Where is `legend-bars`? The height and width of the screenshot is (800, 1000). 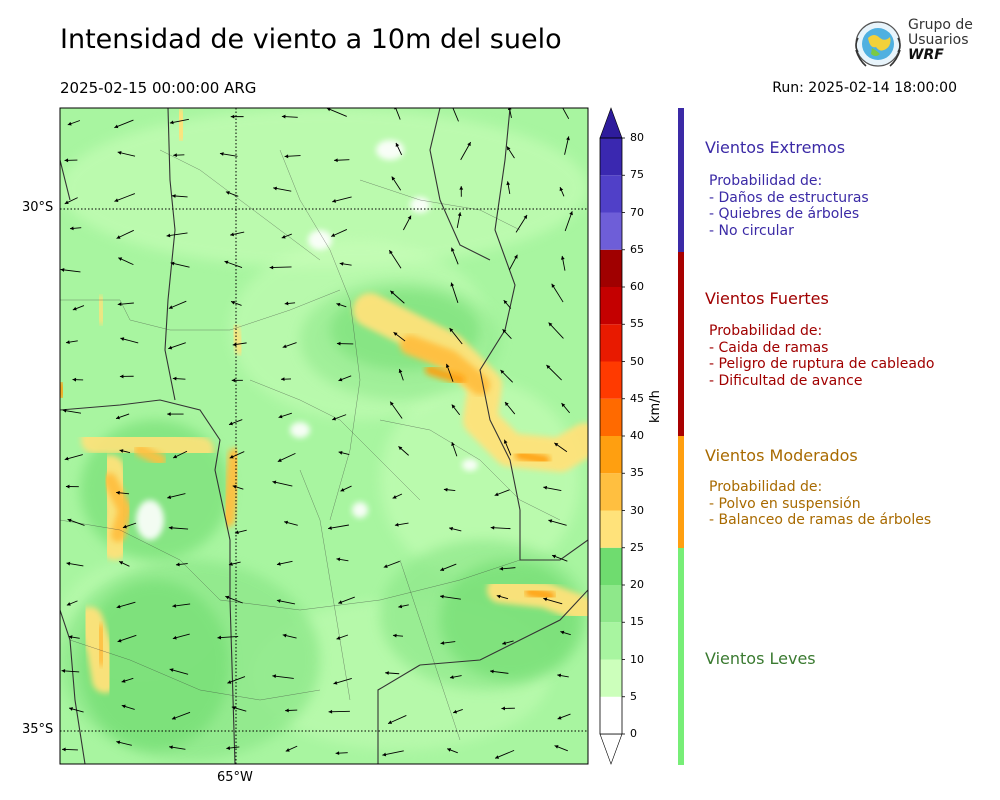 legend-bars is located at coordinates (681, 436).